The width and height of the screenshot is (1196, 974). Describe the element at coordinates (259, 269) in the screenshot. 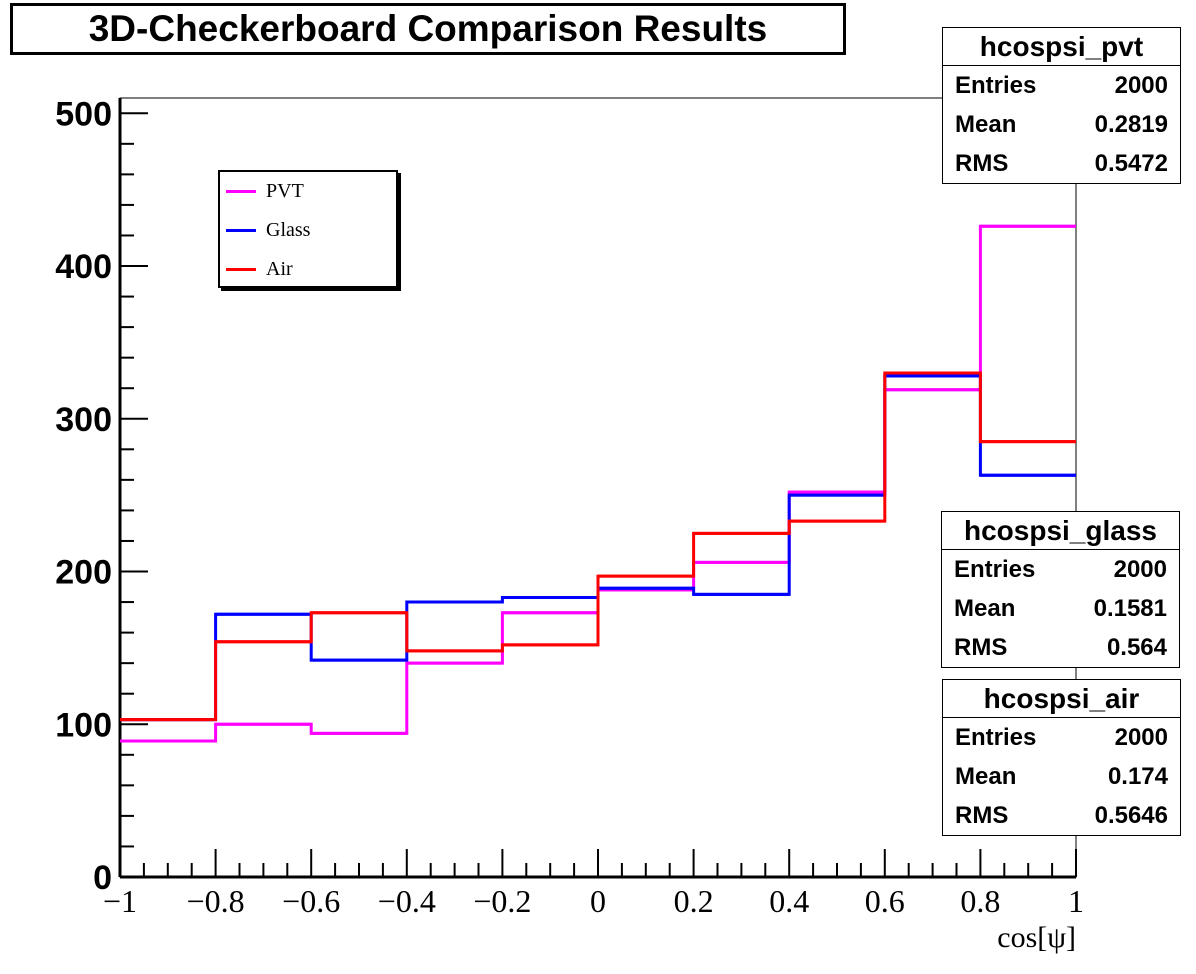

I see `legend-item-air: Air` at that location.